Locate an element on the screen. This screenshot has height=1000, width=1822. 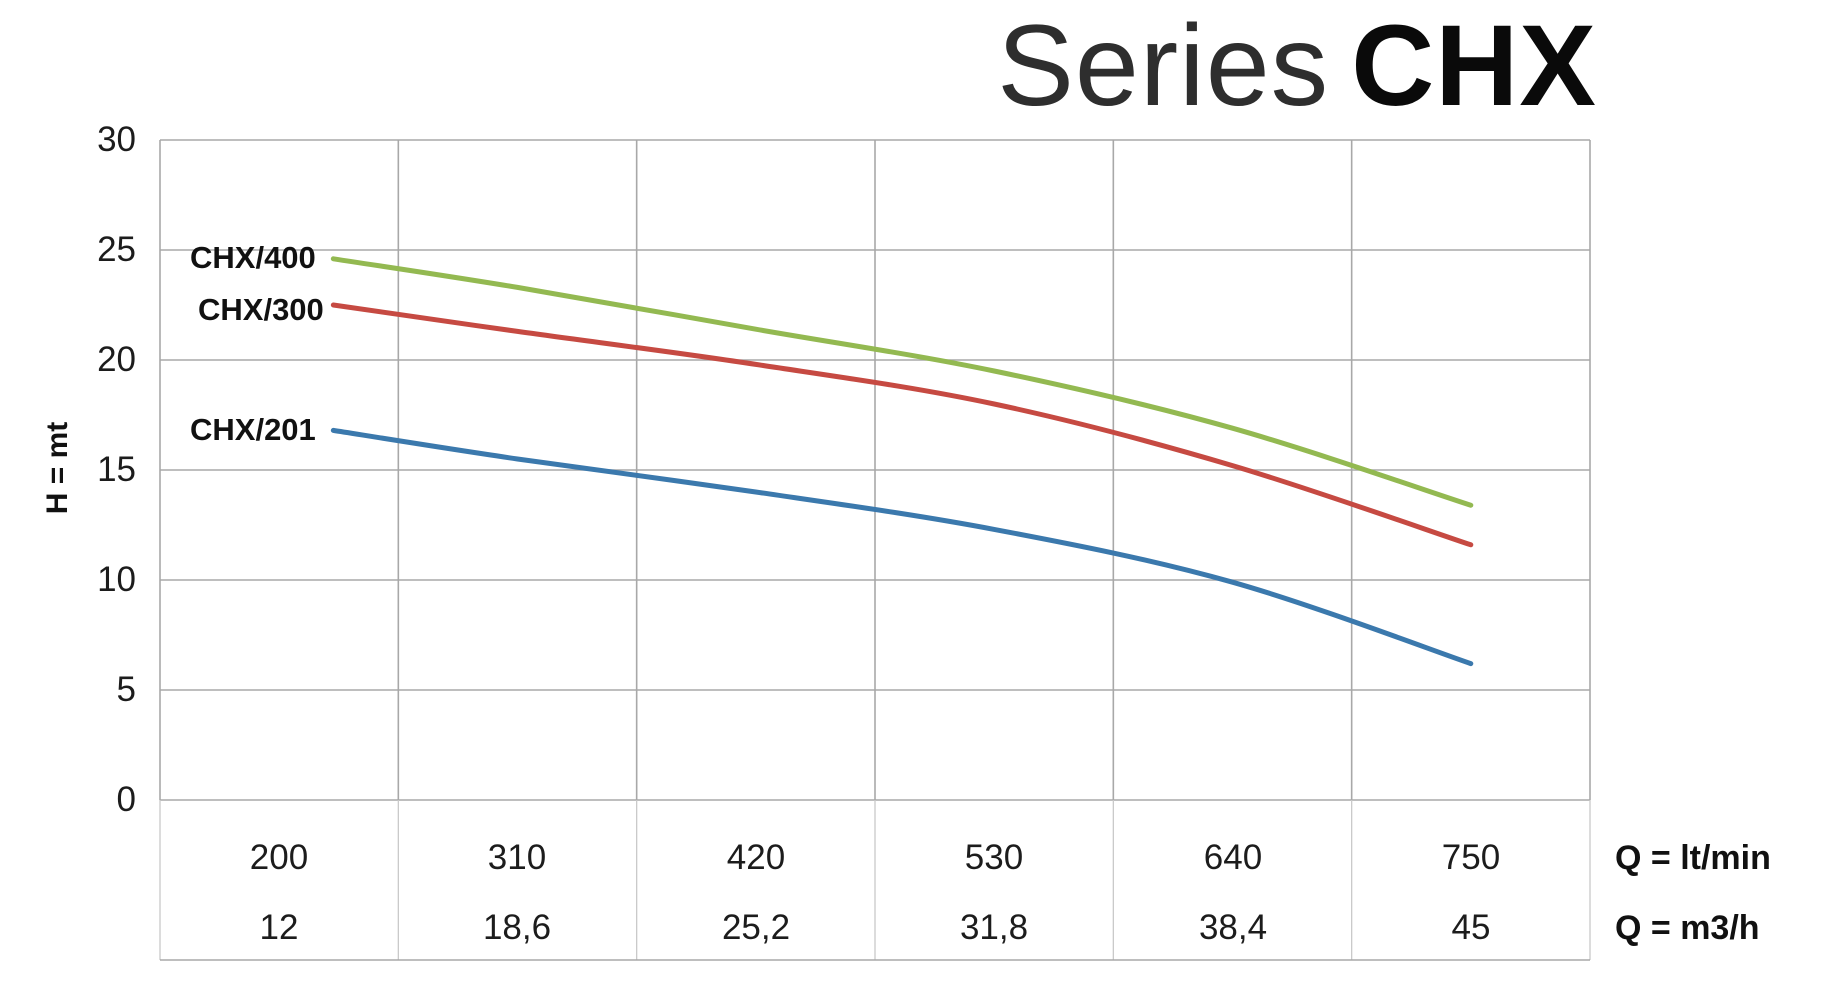
page-title: Series CHX is located at coordinates (1297, 66).